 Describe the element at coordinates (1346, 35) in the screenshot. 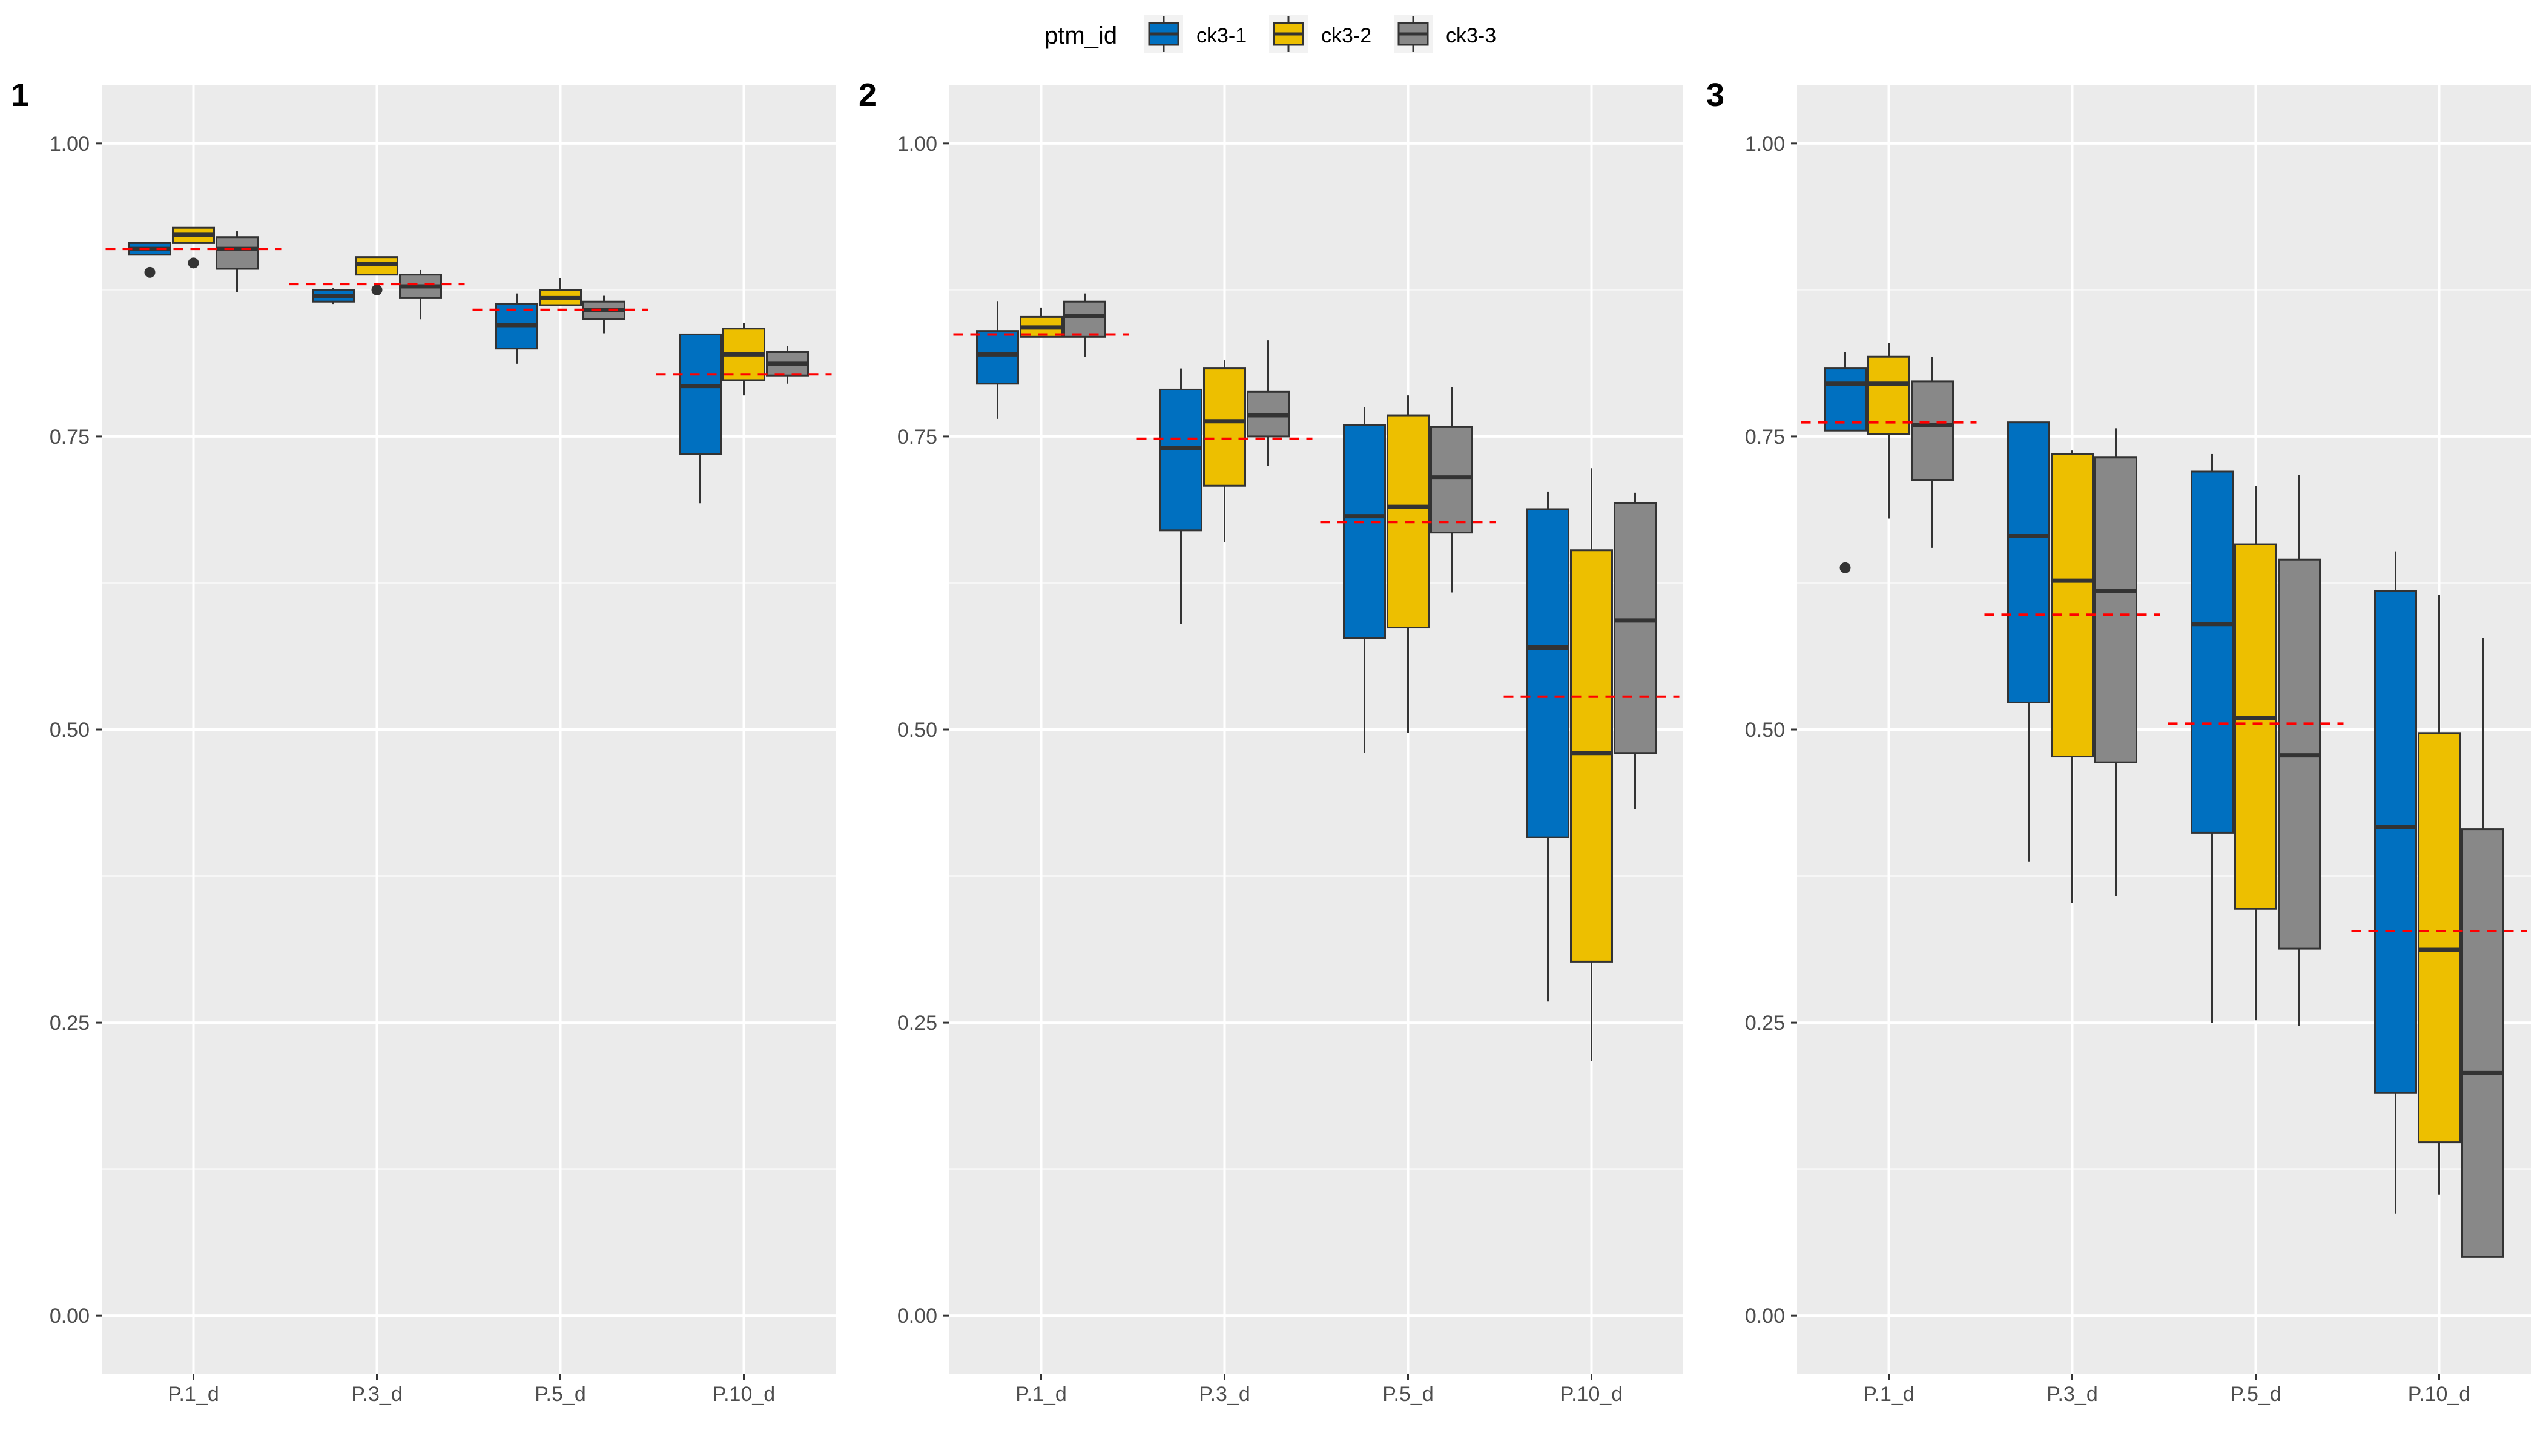

I see `legend-label: ck3-2` at that location.